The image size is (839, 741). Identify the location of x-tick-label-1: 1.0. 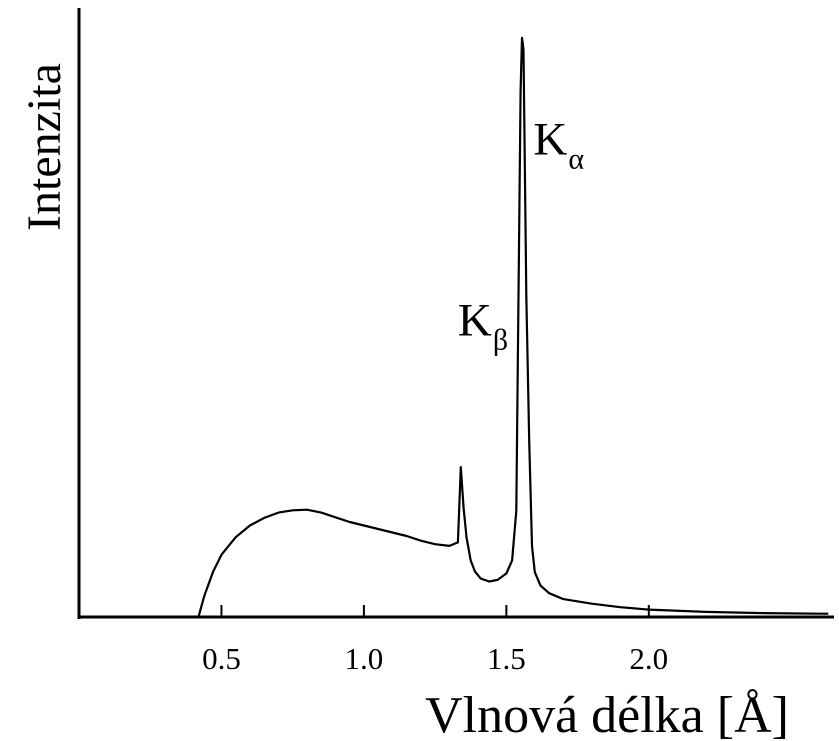
(364, 658).